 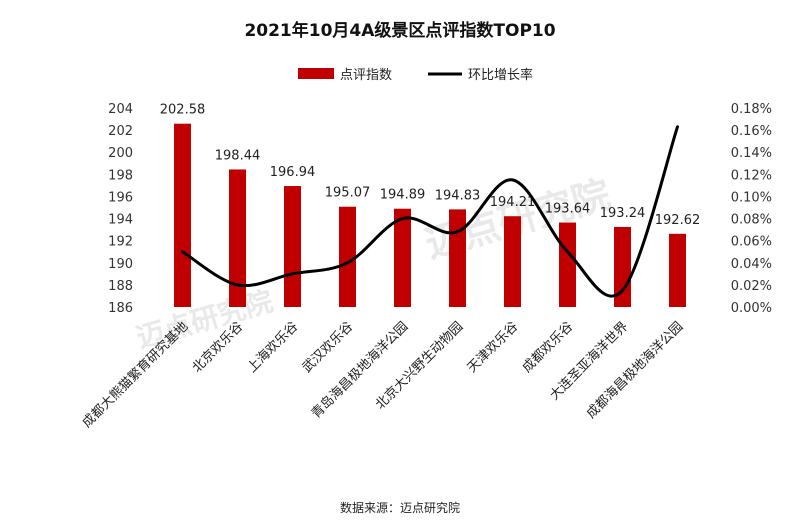 What do you see at coordinates (635, 370) in the screenshot?
I see `category-label: 成都海昌极地海洋公园` at bounding box center [635, 370].